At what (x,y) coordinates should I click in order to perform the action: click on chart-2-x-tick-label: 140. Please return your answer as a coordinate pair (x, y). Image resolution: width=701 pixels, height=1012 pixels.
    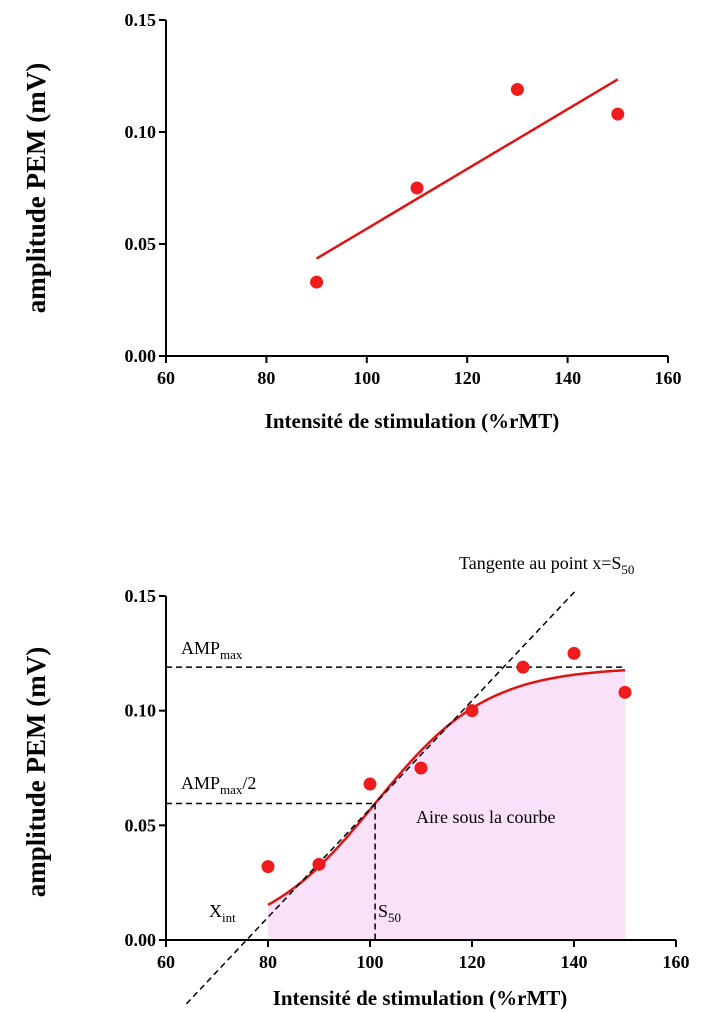
    Looking at the image, I should click on (574, 962).